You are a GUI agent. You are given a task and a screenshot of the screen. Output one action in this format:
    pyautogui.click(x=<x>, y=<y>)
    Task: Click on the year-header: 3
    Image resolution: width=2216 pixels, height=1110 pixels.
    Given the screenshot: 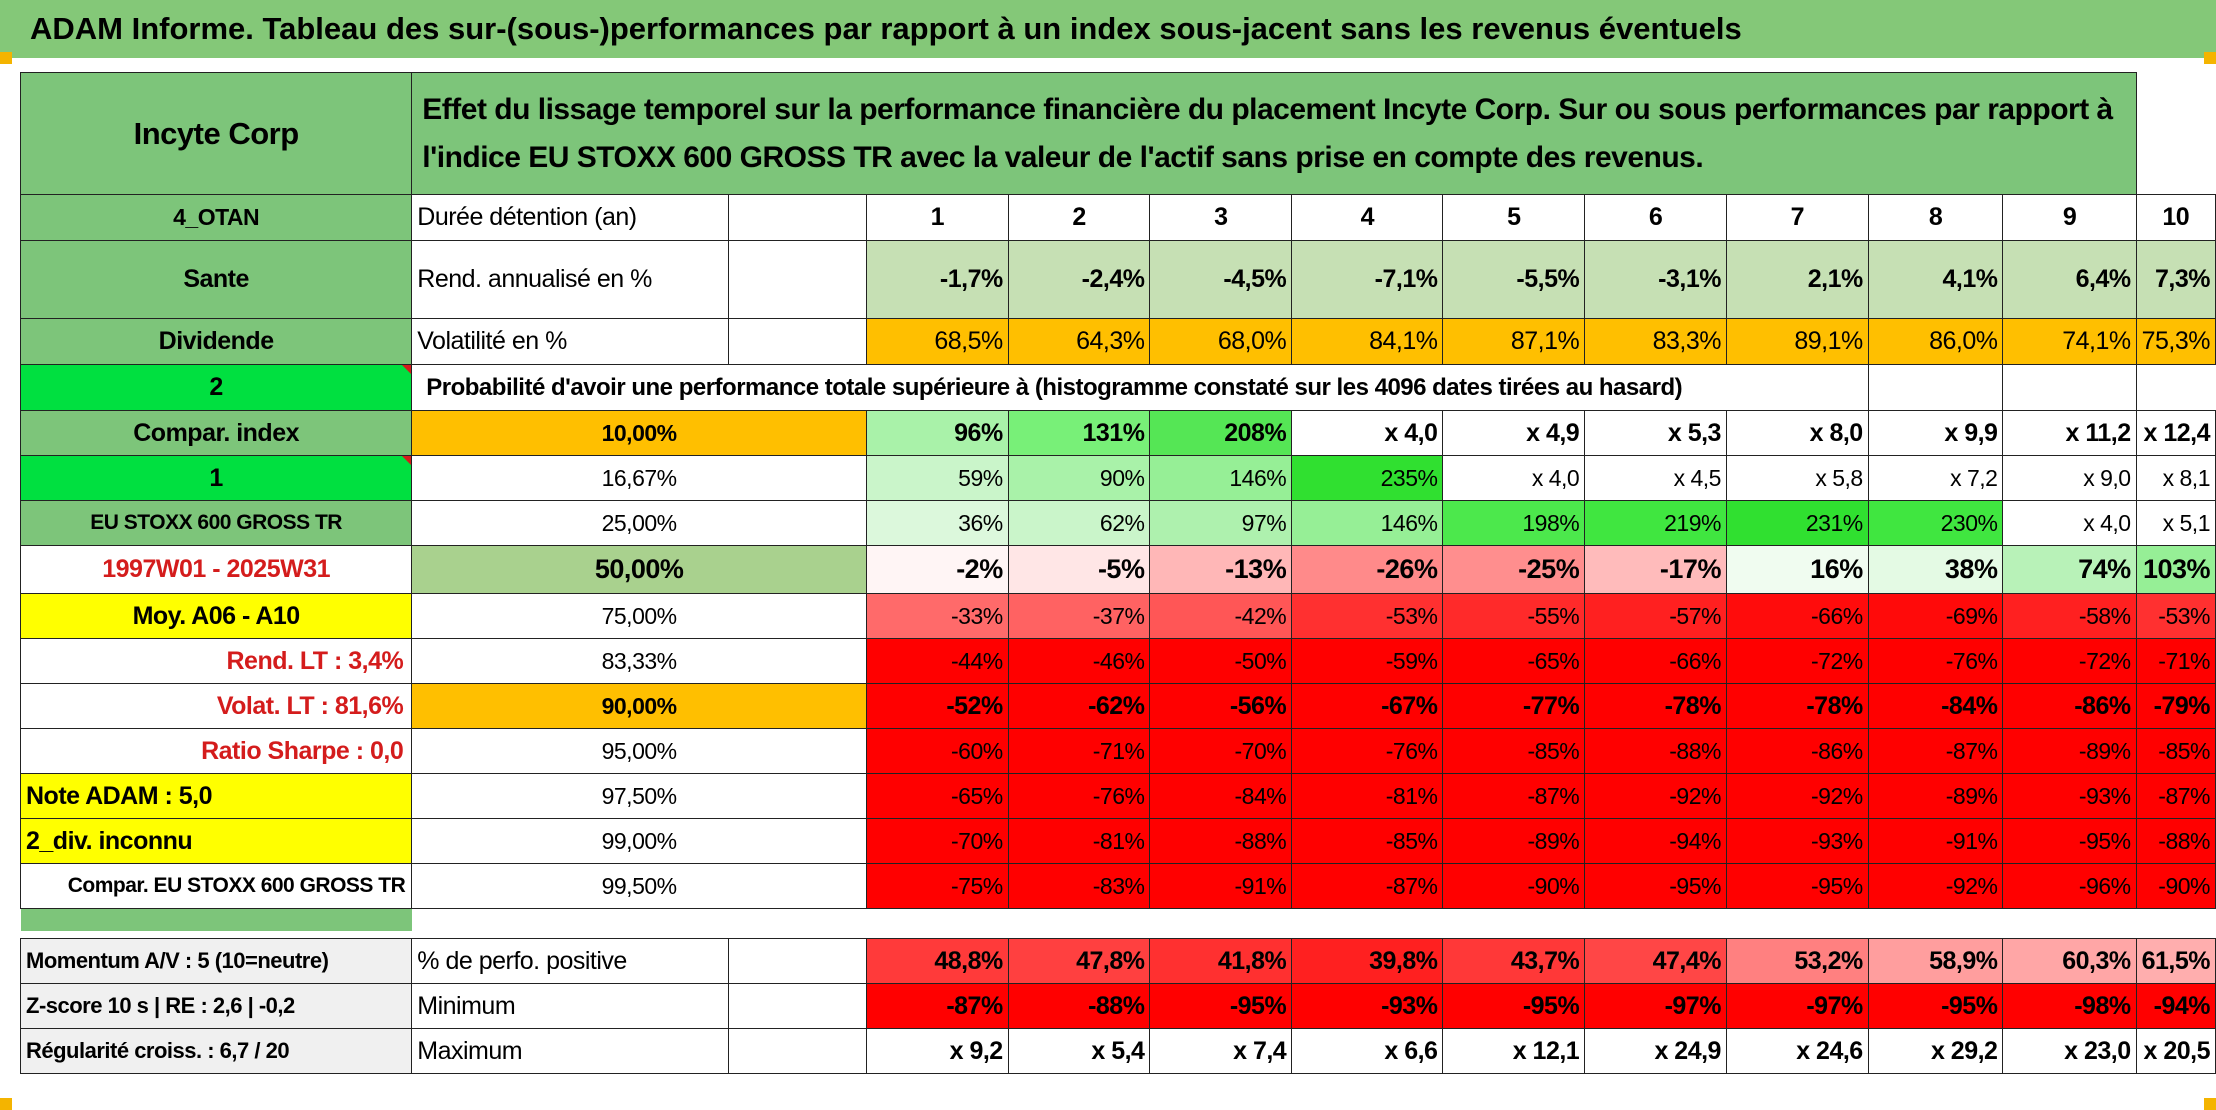 What is the action you would take?
    pyautogui.click(x=1221, y=217)
    